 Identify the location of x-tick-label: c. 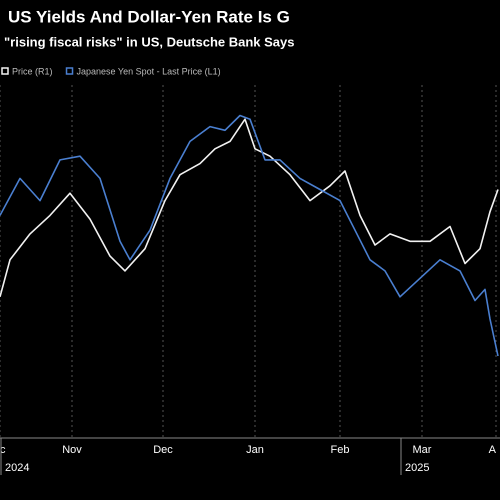
(3, 450).